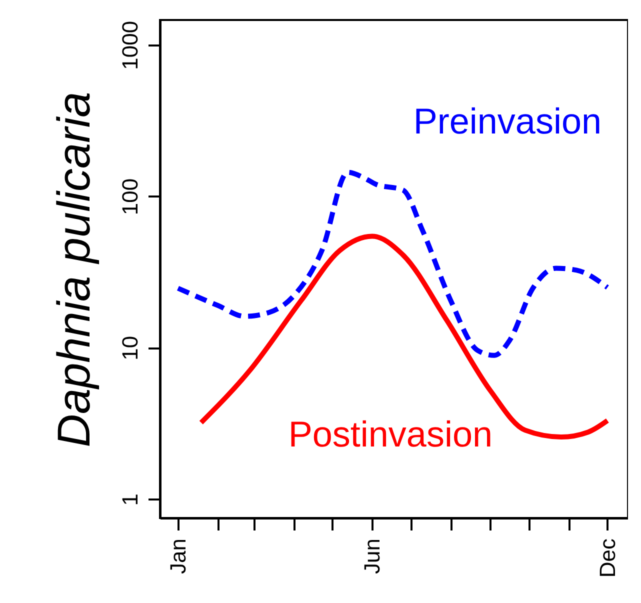  I want to click on series-label: Postinvasion, so click(390, 434).